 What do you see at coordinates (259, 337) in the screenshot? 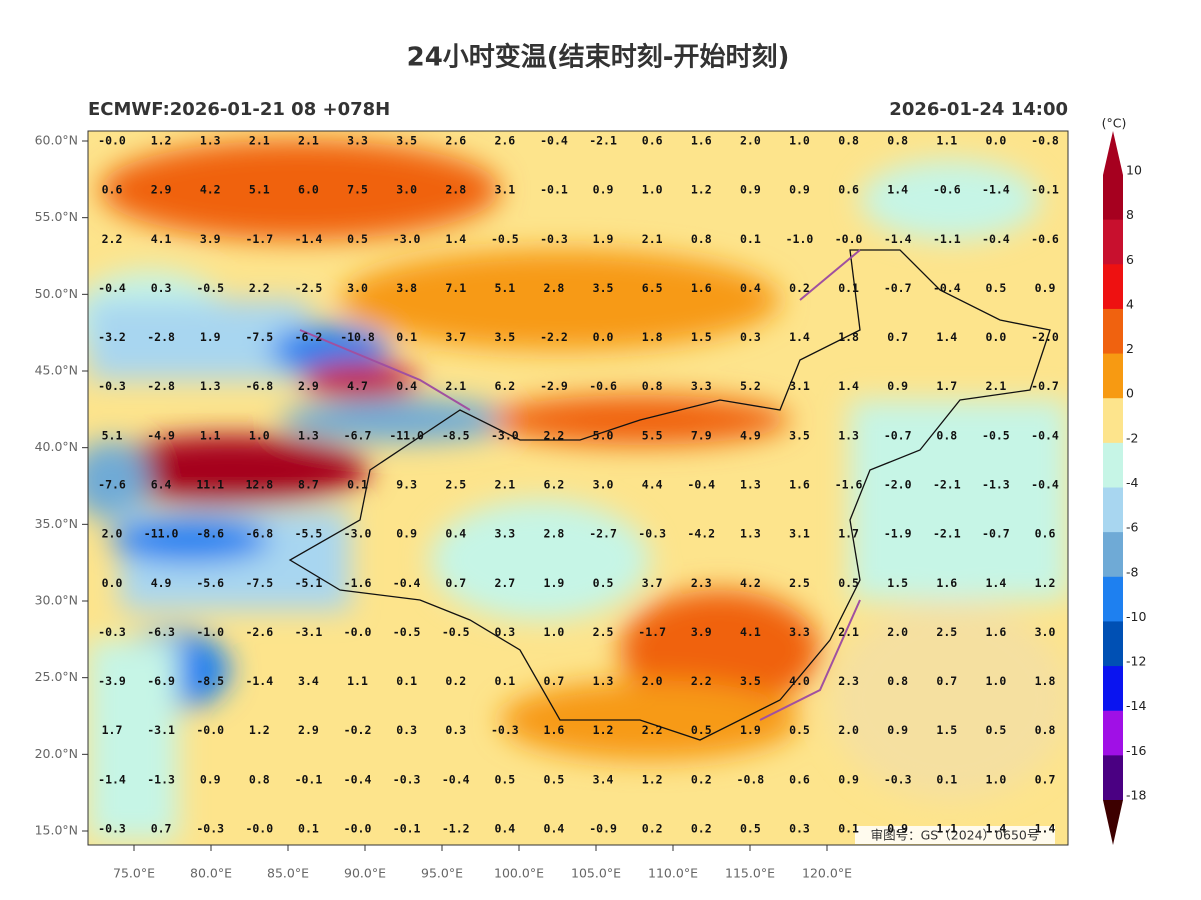
I see `grid-value: -7.5` at bounding box center [259, 337].